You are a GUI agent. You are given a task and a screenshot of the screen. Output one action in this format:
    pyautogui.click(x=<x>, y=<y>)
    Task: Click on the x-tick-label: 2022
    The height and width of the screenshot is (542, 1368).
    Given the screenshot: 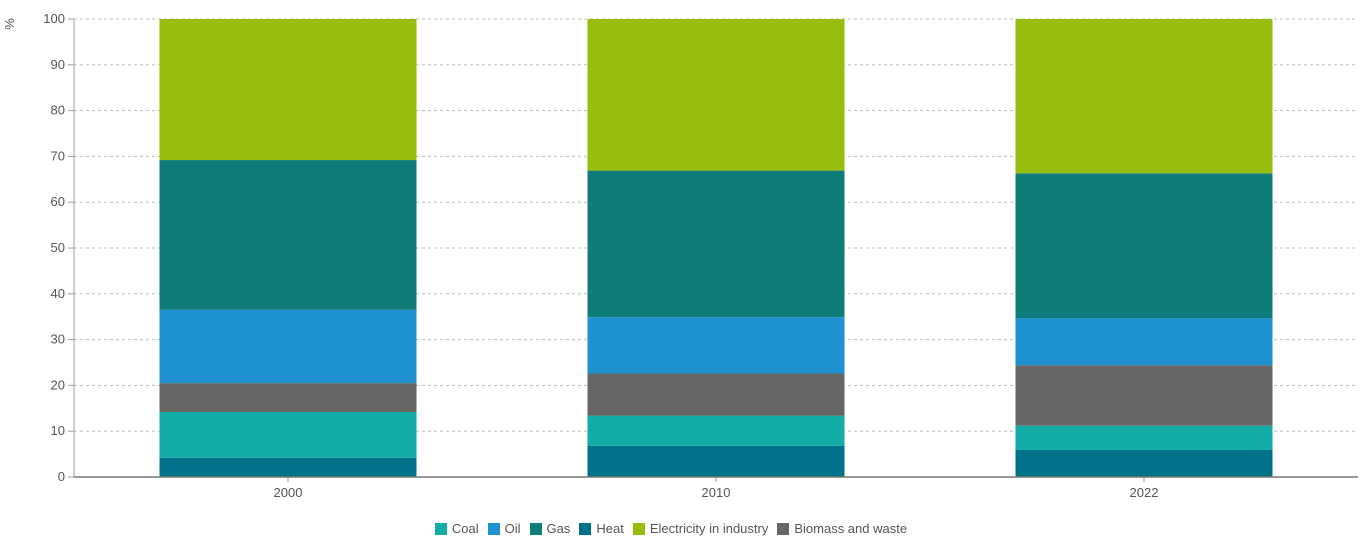 What is the action you would take?
    pyautogui.click(x=1144, y=492)
    